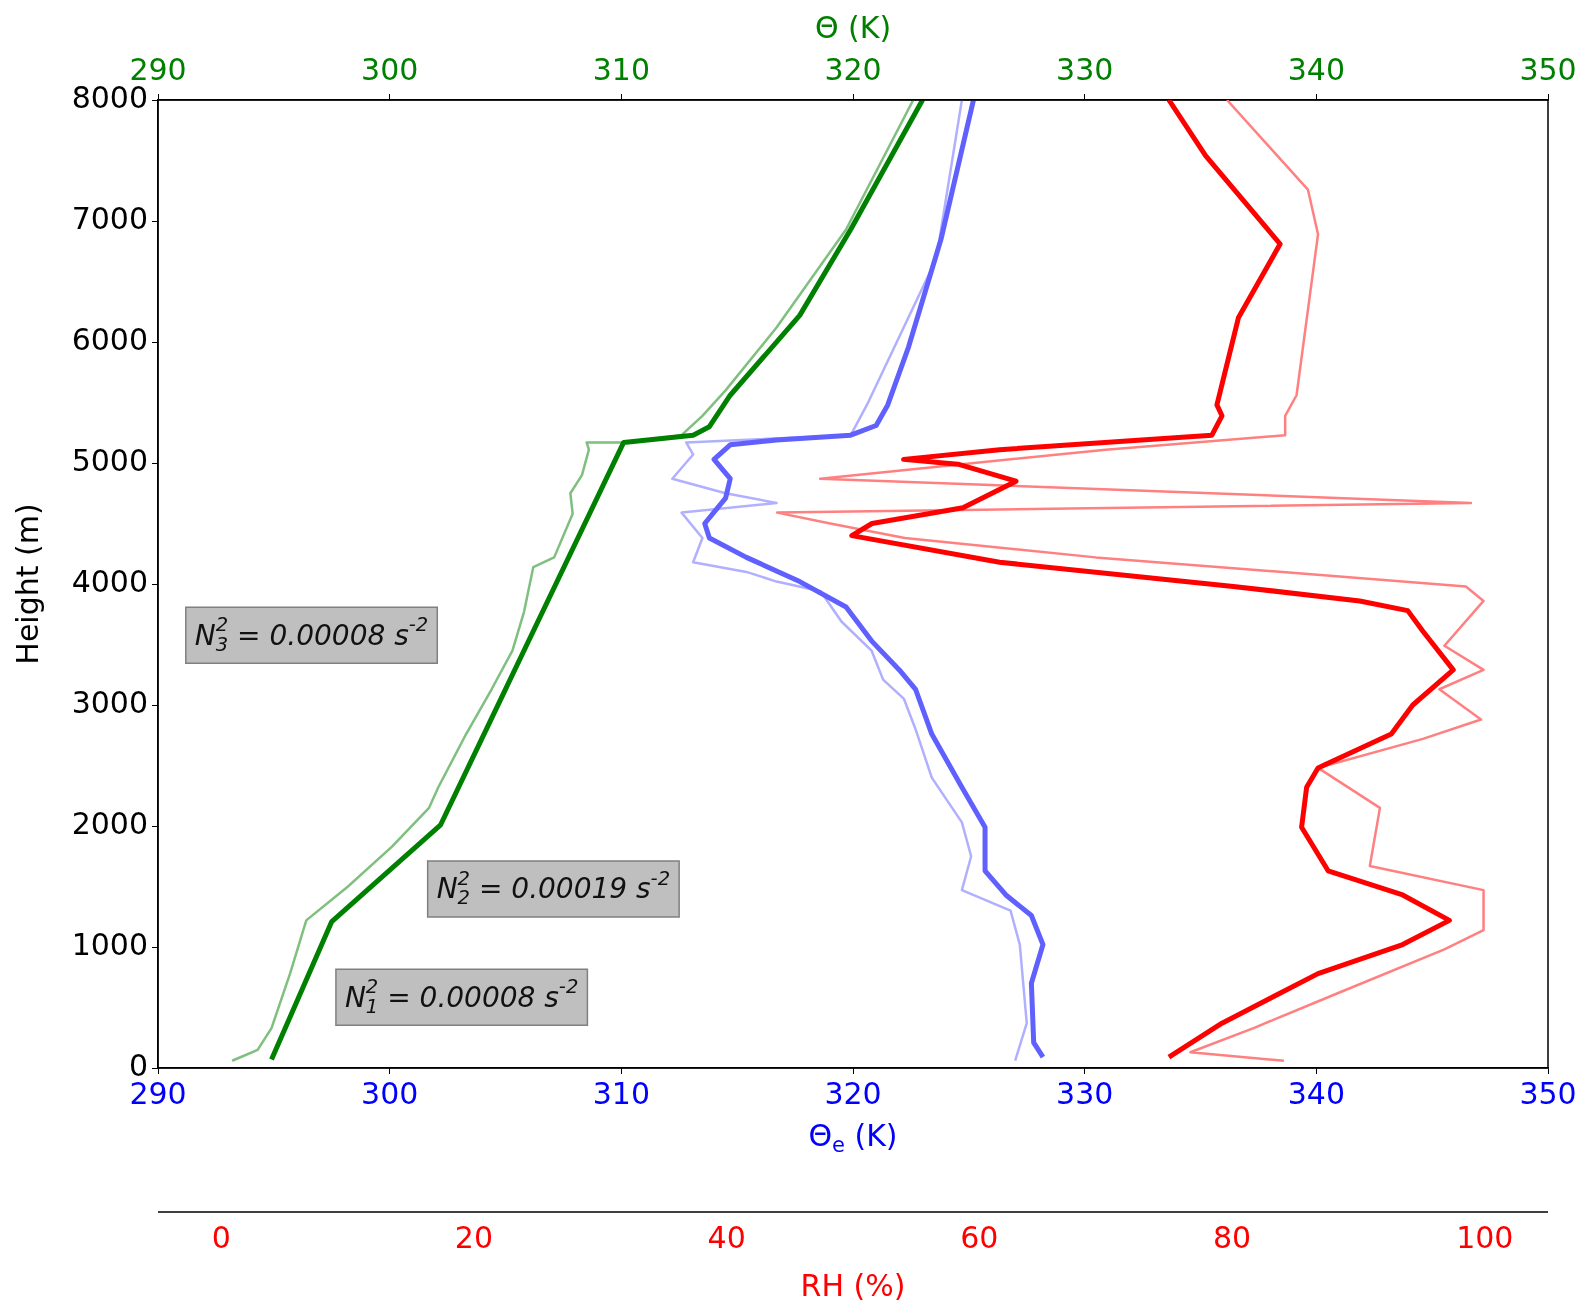 The image size is (1594, 1316). I want to click on x-tick-label: 0, so click(221, 1237).